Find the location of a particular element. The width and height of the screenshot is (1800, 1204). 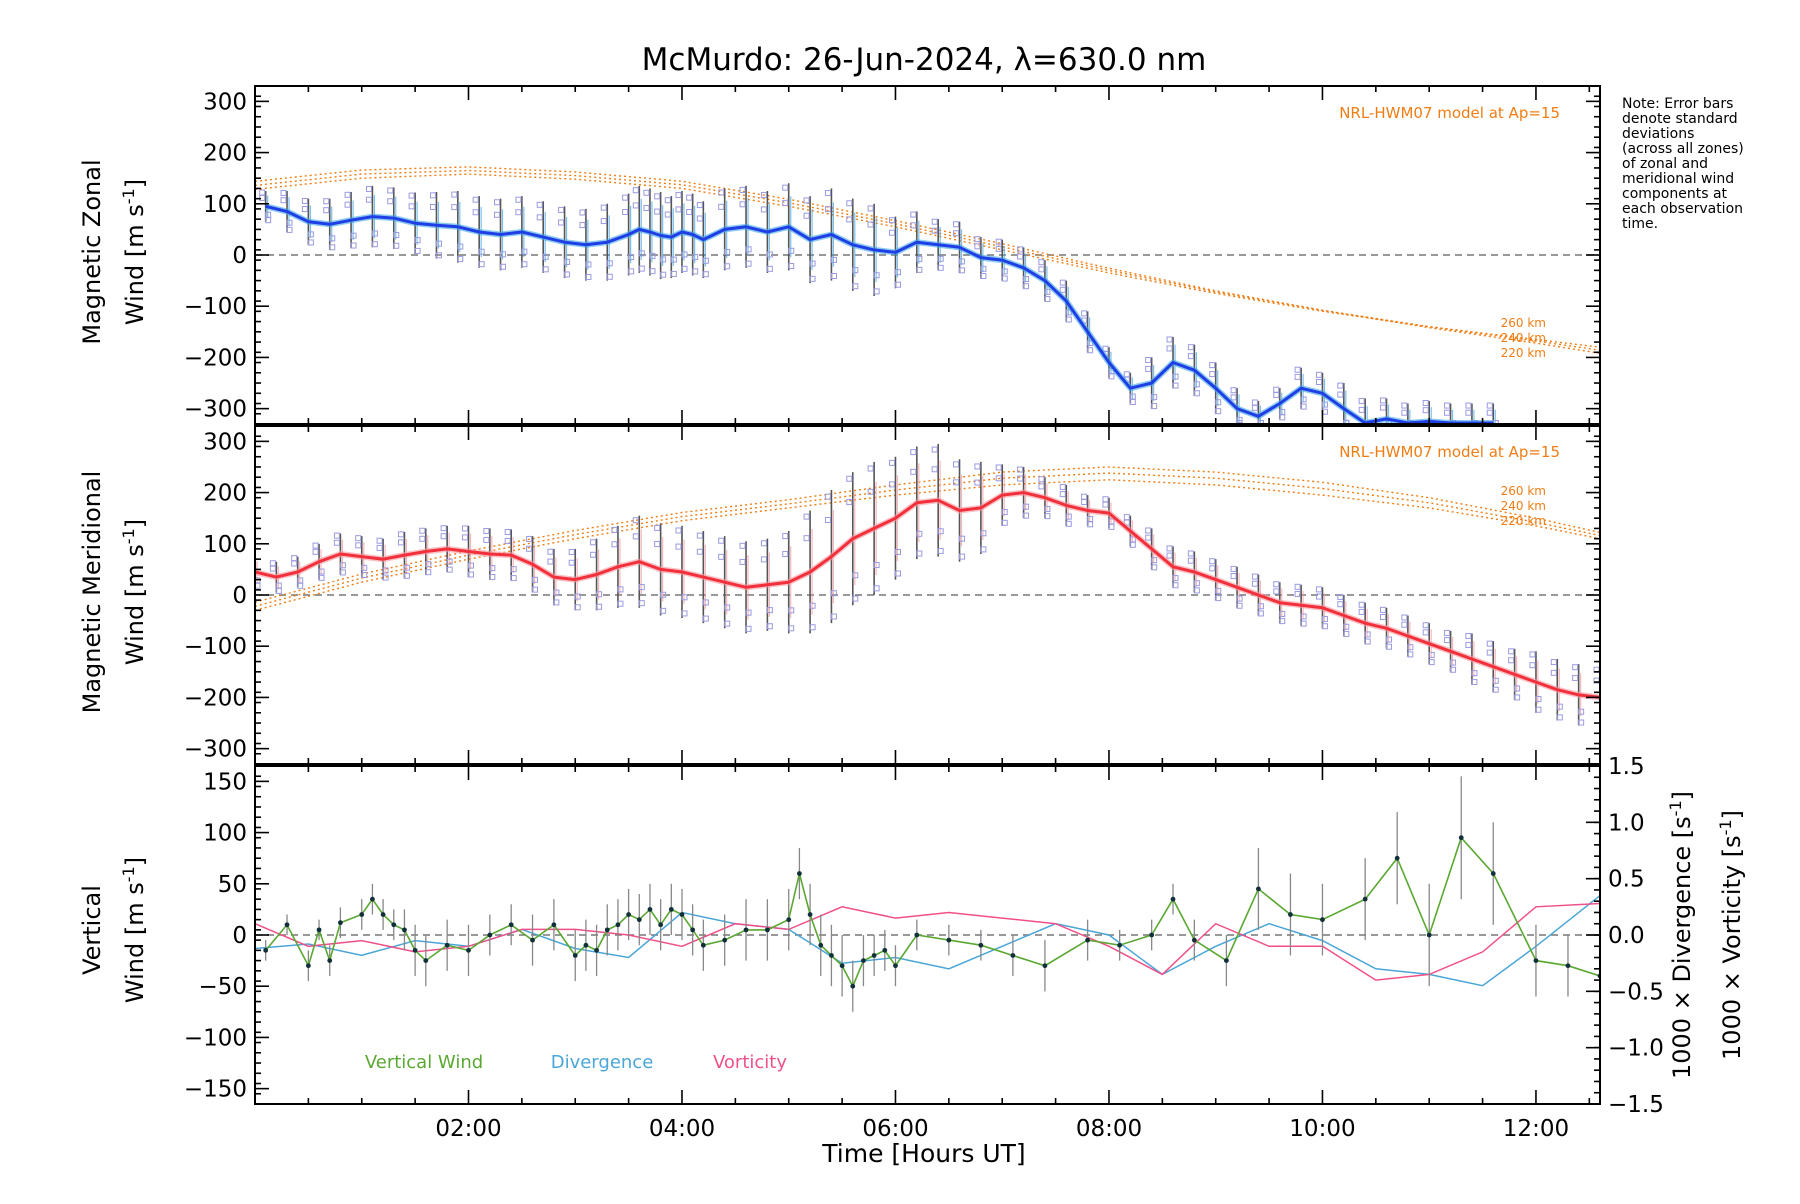

meridional-model-label: NRL-HWM07 model at Ap=15 is located at coordinates (1449, 452).